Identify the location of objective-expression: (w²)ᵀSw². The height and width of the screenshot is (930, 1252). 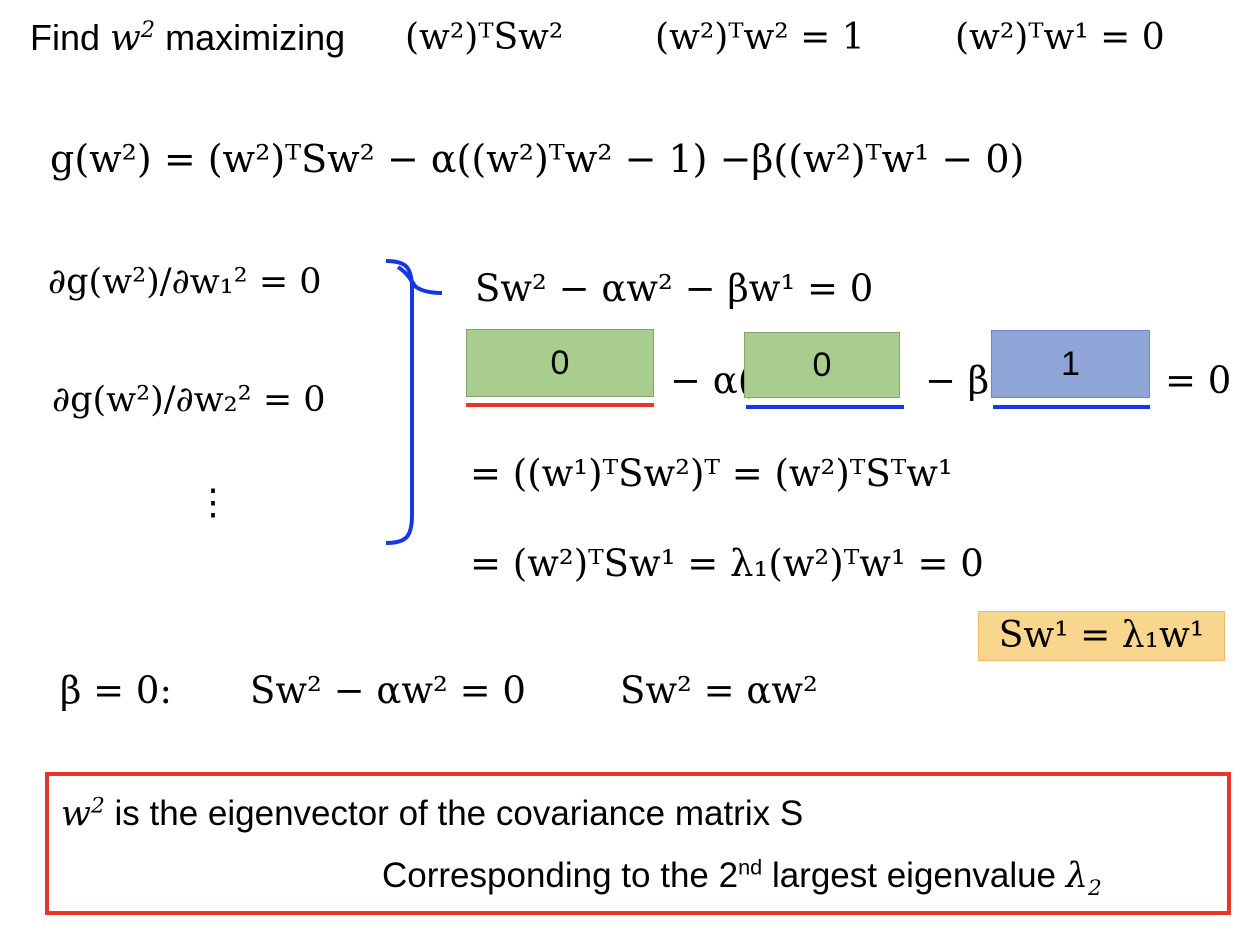
(484, 37).